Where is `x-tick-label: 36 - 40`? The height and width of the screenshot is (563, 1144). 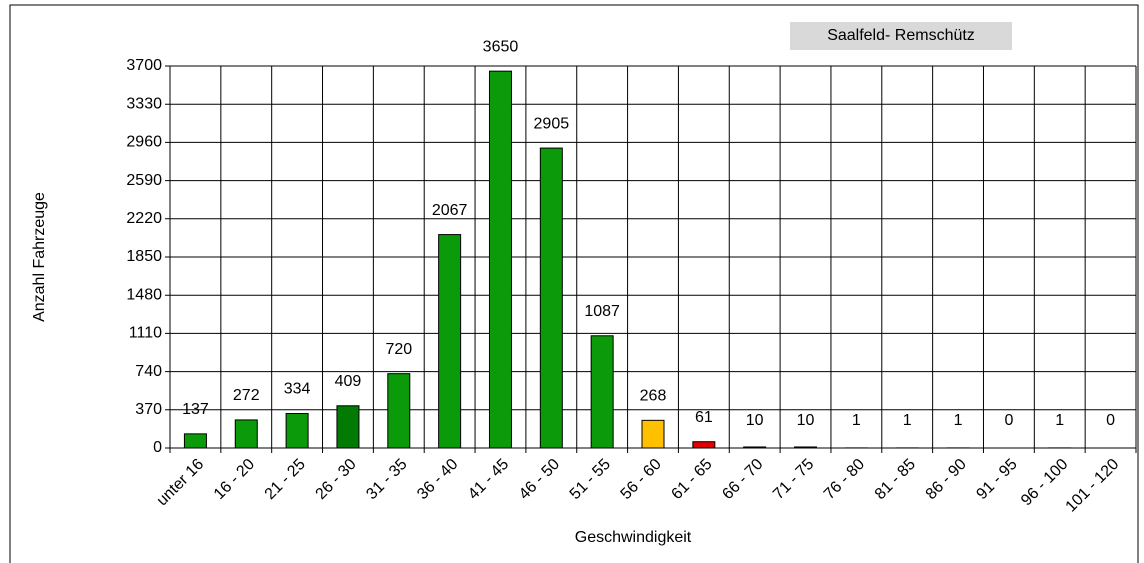 x-tick-label: 36 - 40 is located at coordinates (437, 479).